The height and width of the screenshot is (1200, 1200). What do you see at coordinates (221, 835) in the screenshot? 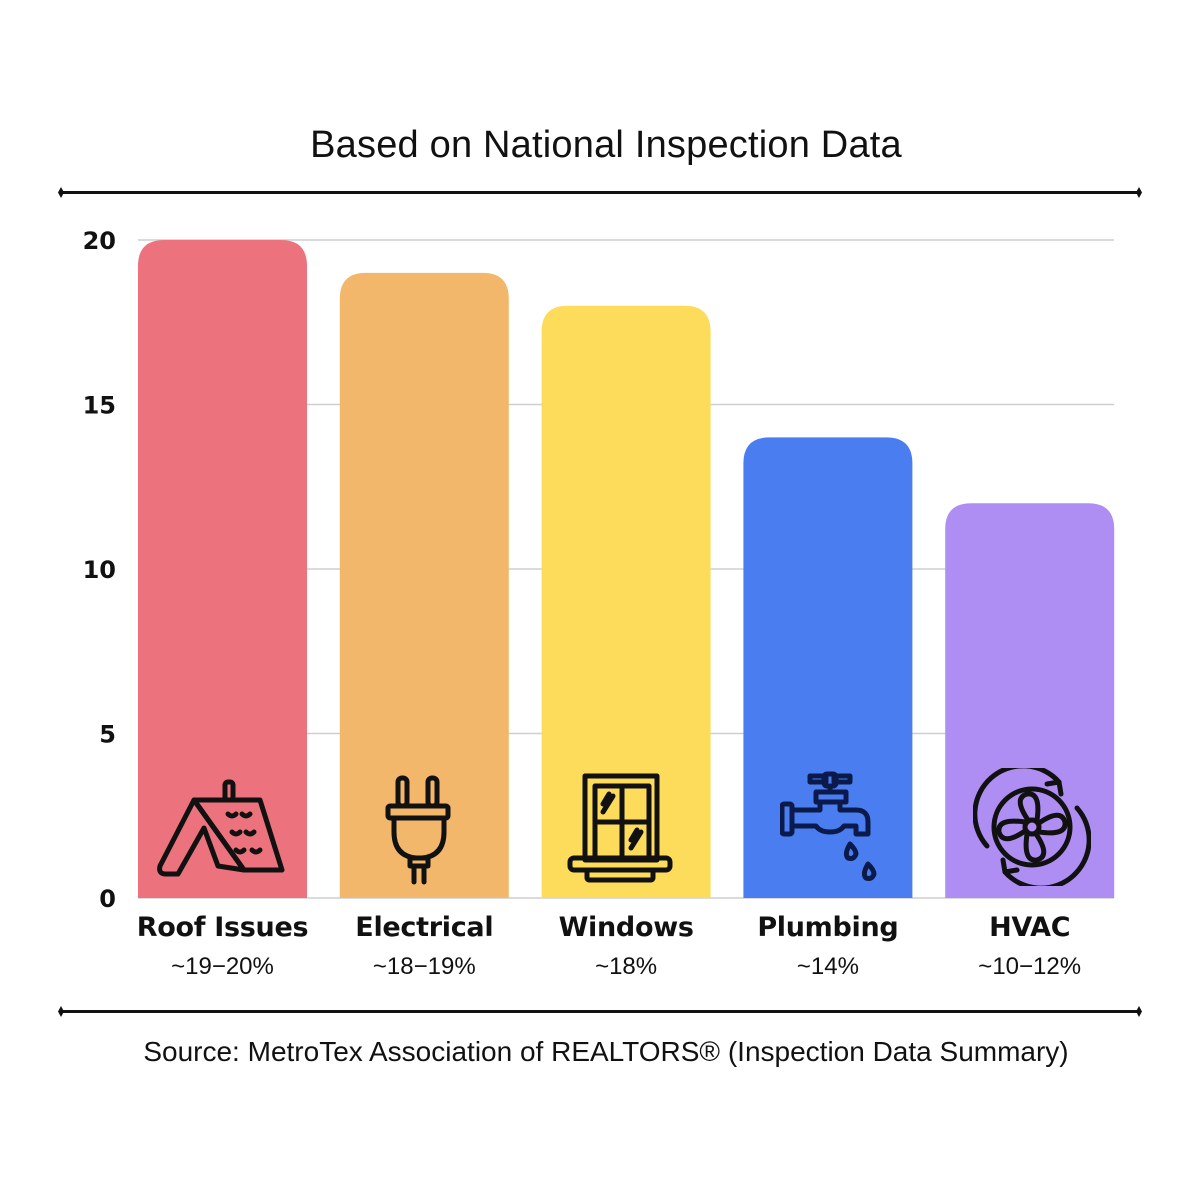
I see `roof-icon` at bounding box center [221, 835].